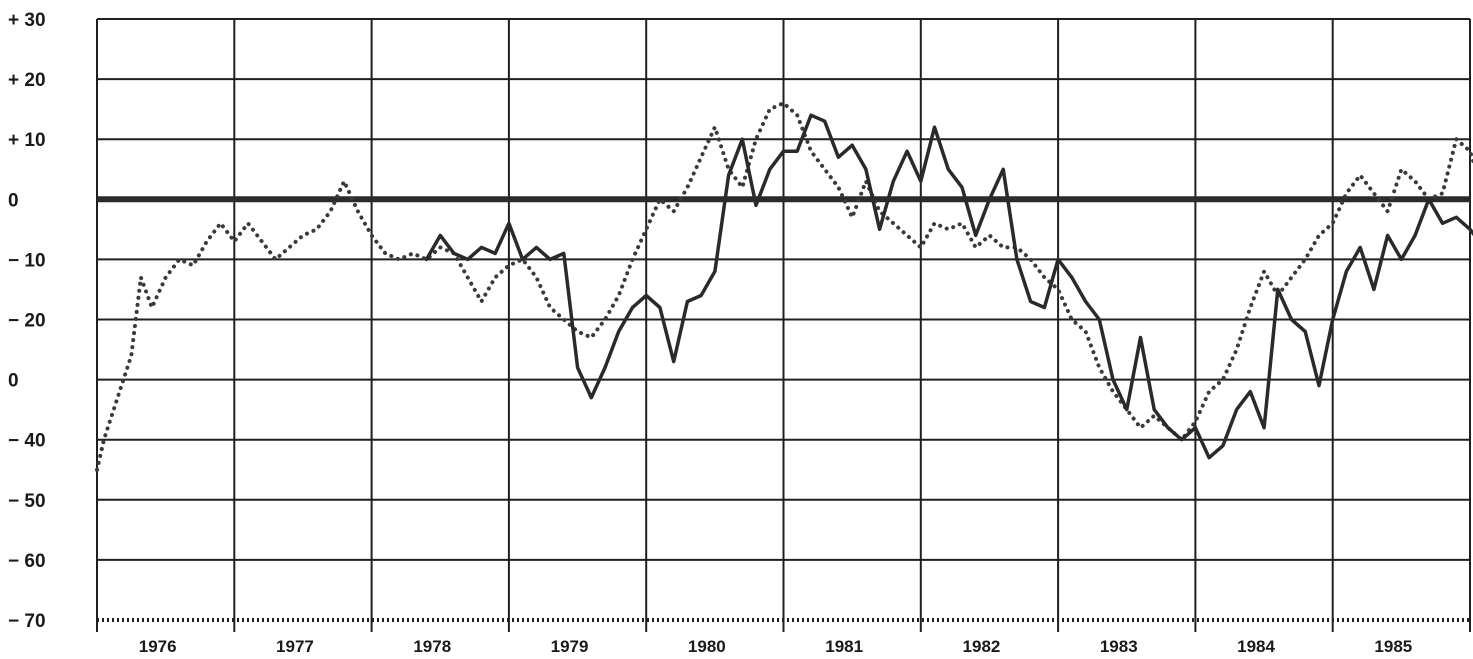 This screenshot has width=1473, height=659. What do you see at coordinates (27, 561) in the screenshot?
I see `y-tick-label: − 60` at bounding box center [27, 561].